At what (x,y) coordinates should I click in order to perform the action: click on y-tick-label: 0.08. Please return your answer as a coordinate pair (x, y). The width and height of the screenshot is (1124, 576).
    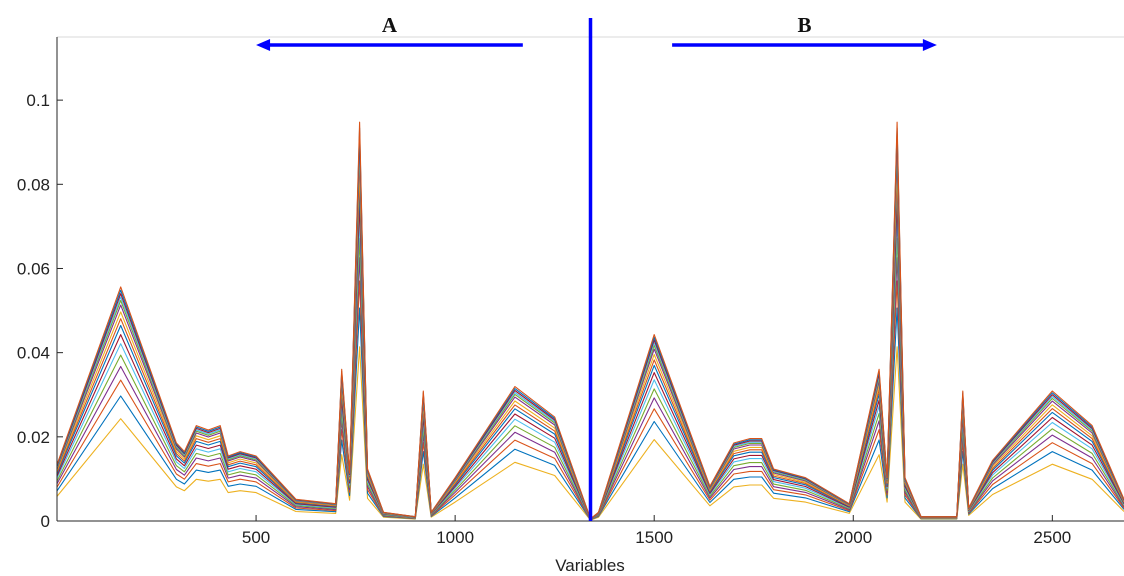
    Looking at the image, I should click on (33, 184).